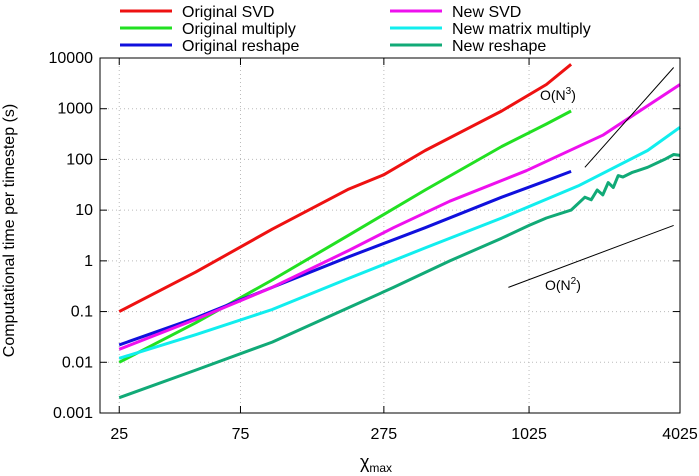 Image resolution: width=699 pixels, height=476 pixels. What do you see at coordinates (9, 230) in the screenshot?
I see `y-axis-label: Computational time per timestep (s)` at bounding box center [9, 230].